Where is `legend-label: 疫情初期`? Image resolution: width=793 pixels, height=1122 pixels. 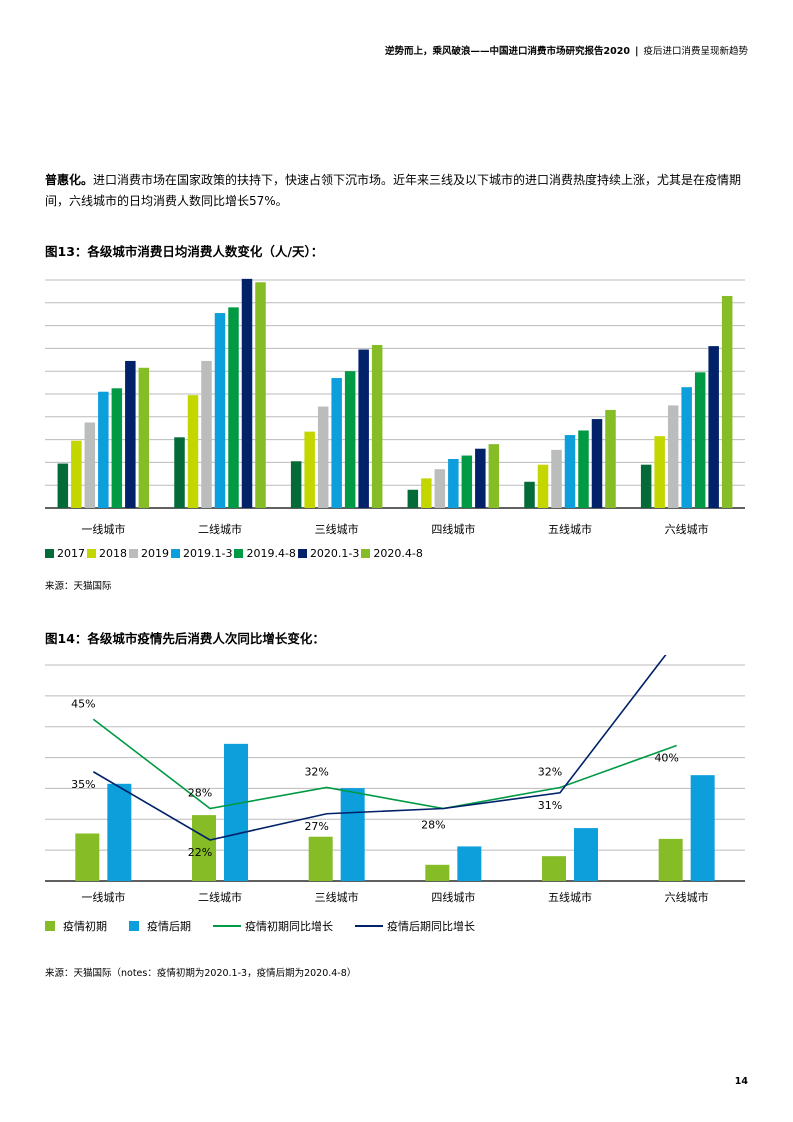
legend-label: 疫情初期 is located at coordinates (85, 926).